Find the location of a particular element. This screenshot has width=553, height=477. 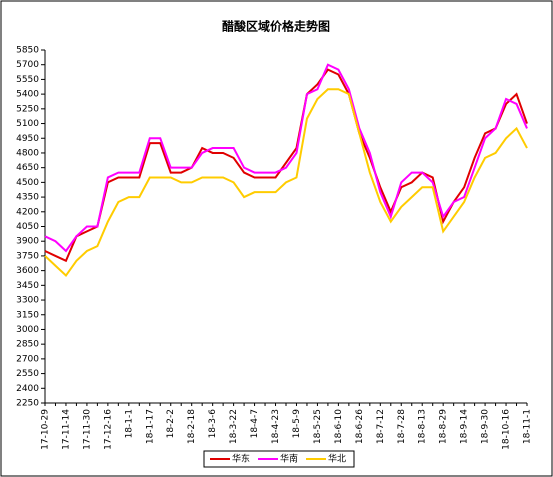

x-tick-label: 18-6-26 is located at coordinates (360, 426).